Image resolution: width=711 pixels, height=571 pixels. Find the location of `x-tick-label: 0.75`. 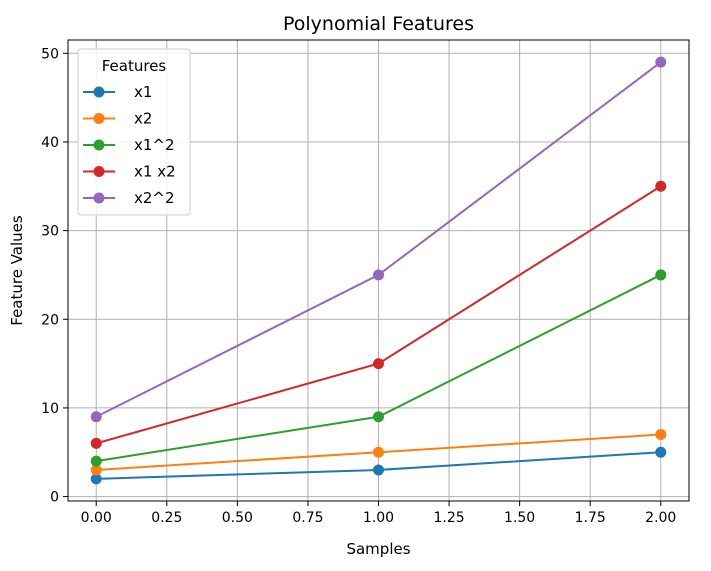

x-tick-label: 0.75 is located at coordinates (307, 518).